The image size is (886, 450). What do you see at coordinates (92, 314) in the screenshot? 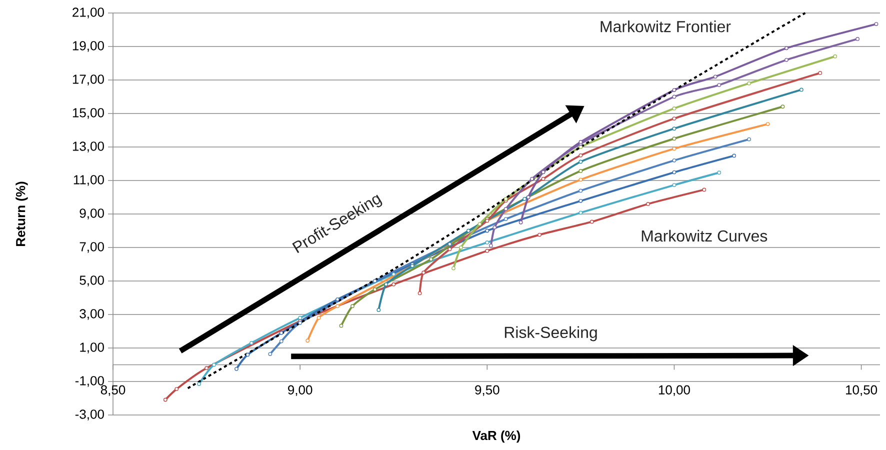
I see `y-tick-label: 3,00` at bounding box center [92, 314].